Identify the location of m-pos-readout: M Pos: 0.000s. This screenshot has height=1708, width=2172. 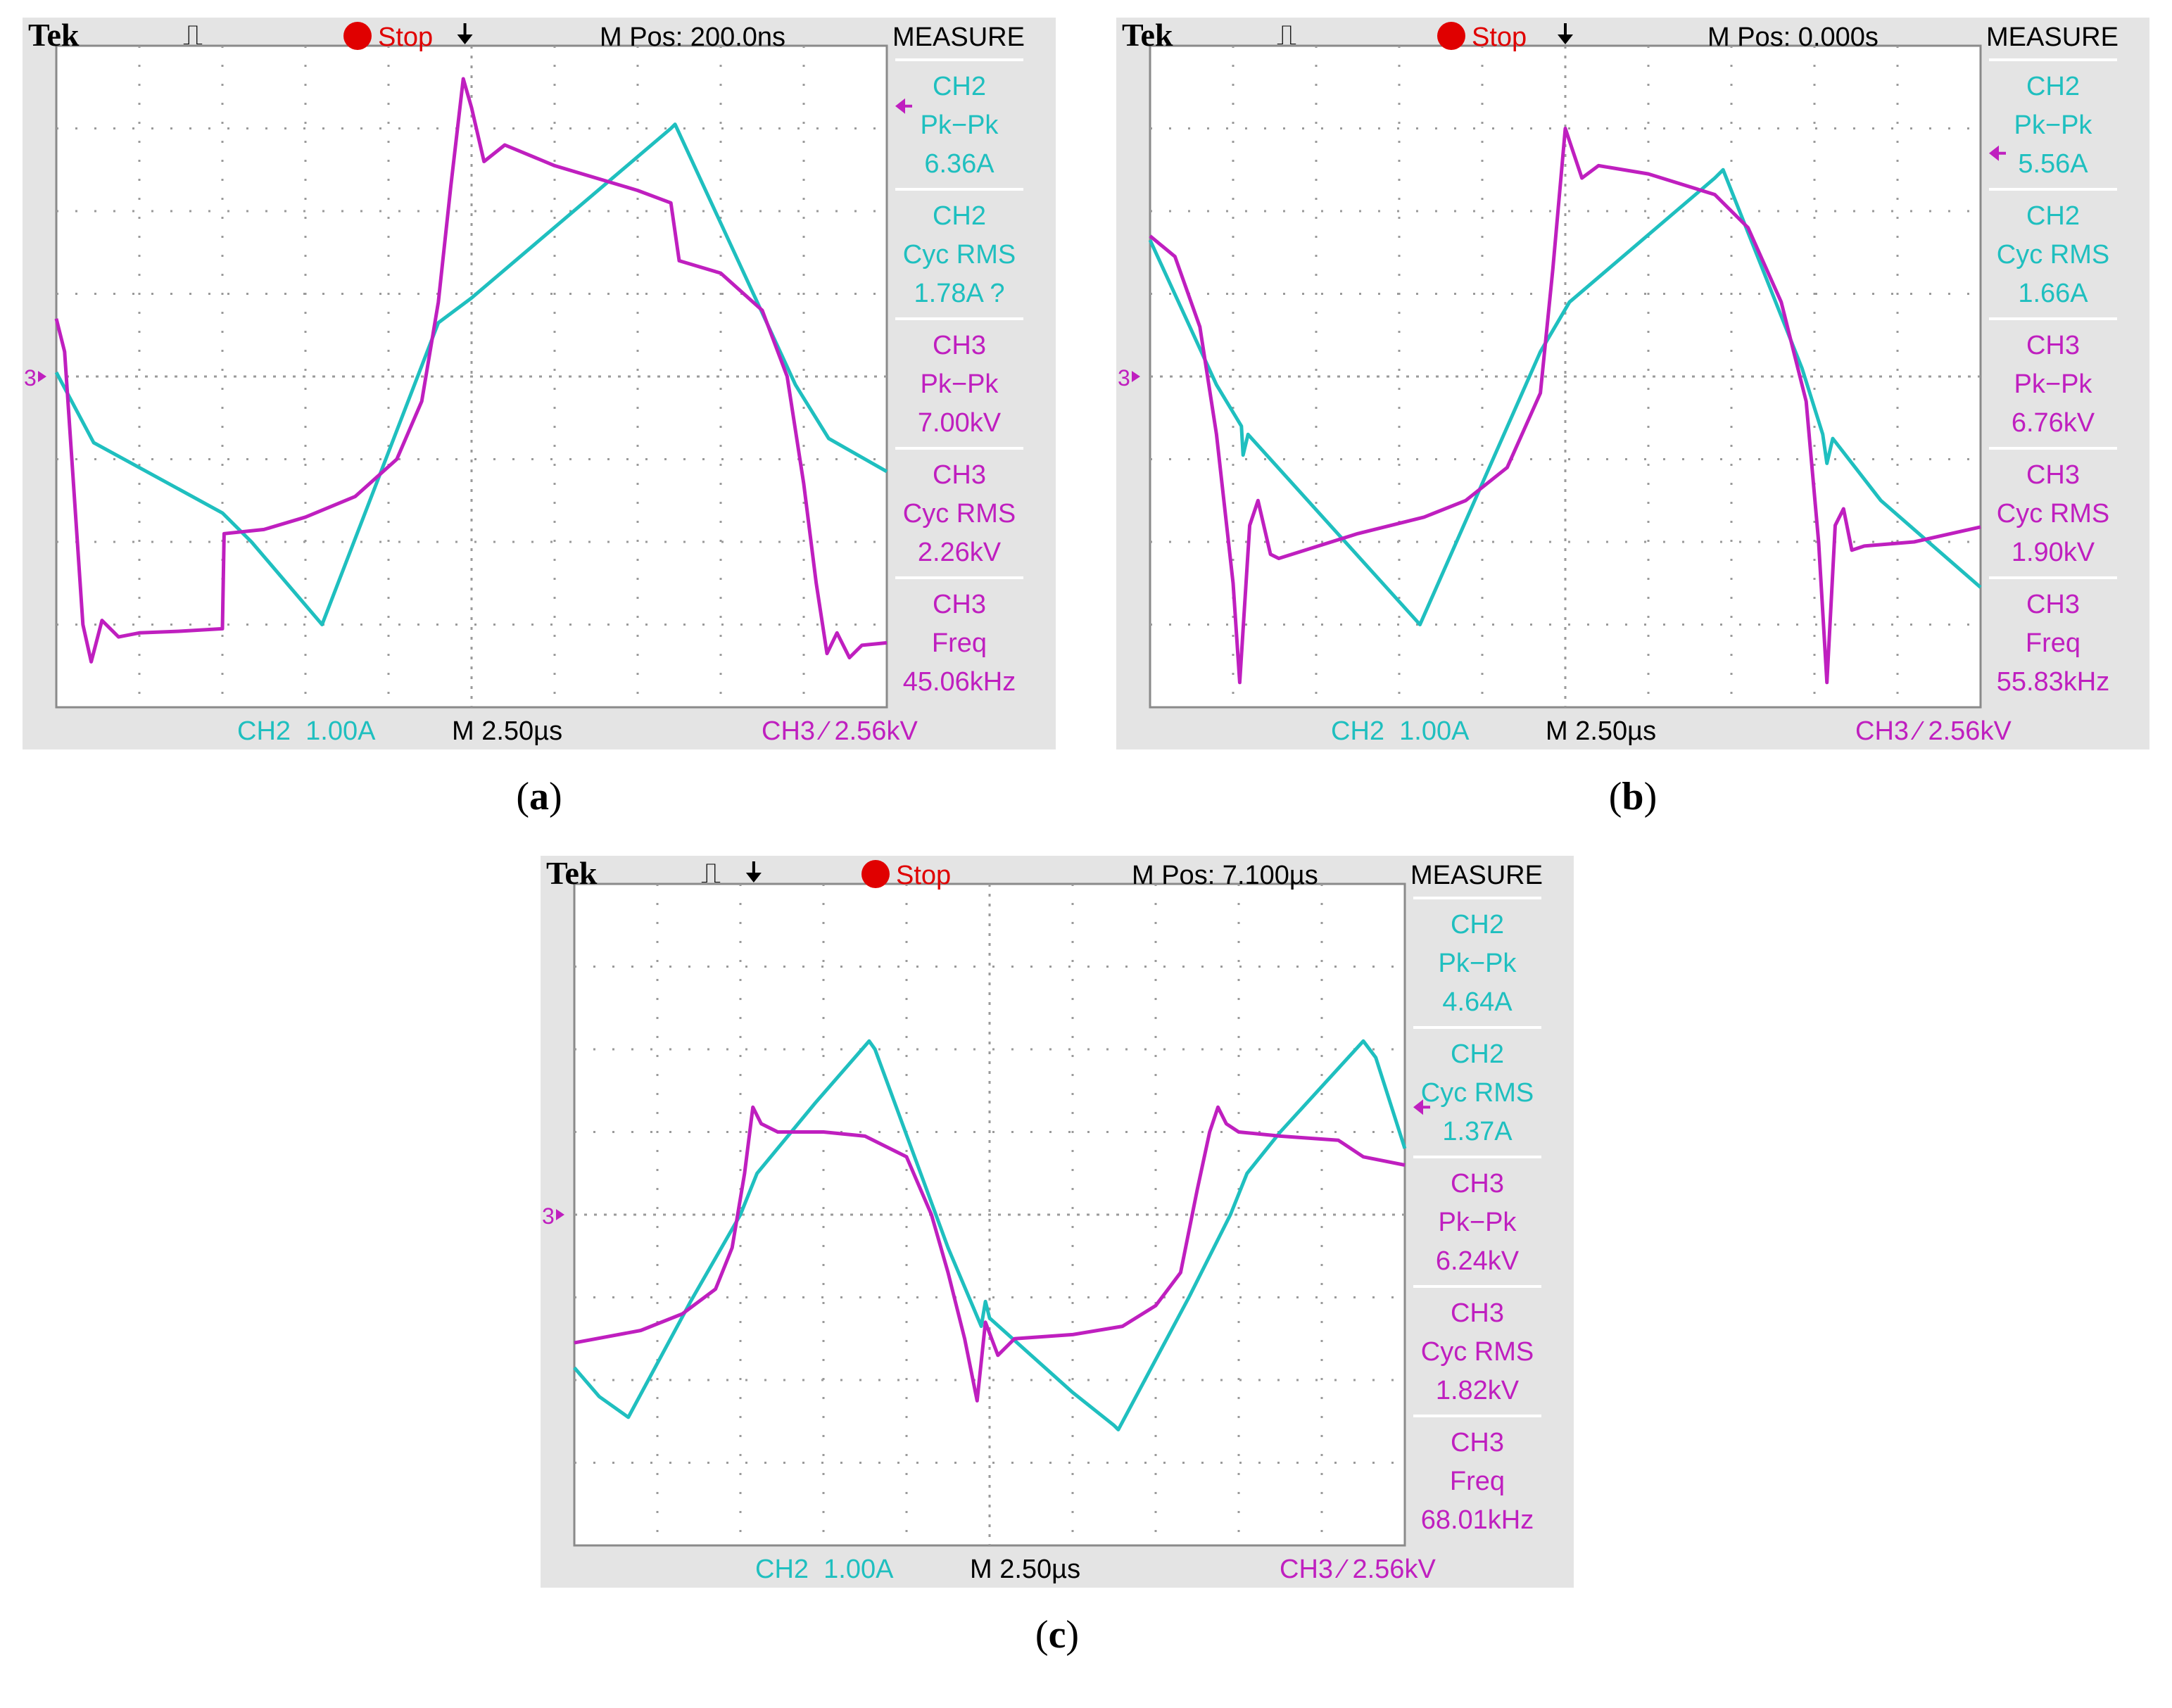
(1793, 37).